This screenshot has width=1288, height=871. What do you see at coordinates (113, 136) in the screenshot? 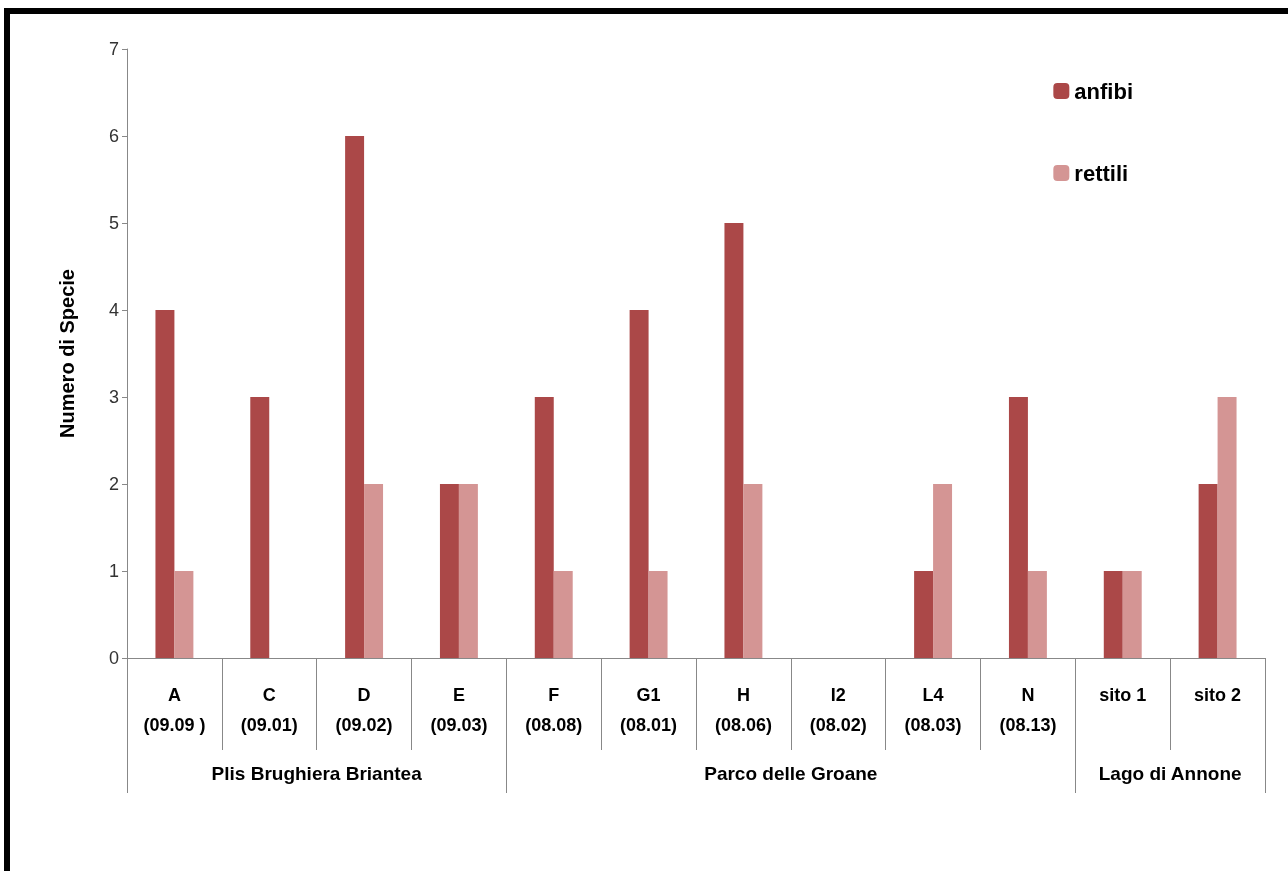
I see `y-tick-label: 6` at bounding box center [113, 136].